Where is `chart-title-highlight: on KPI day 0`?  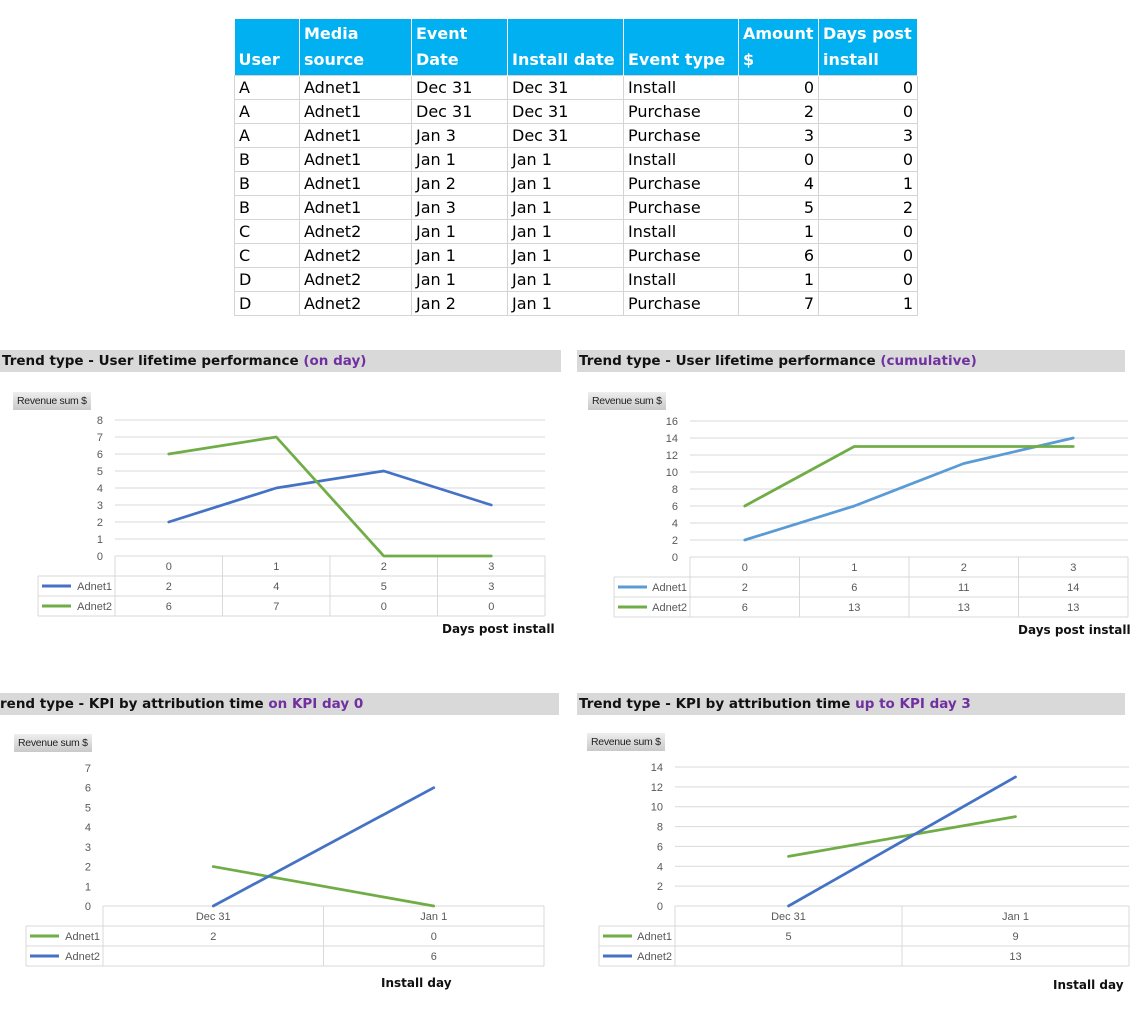 chart-title-highlight: on KPI day 0 is located at coordinates (315, 704).